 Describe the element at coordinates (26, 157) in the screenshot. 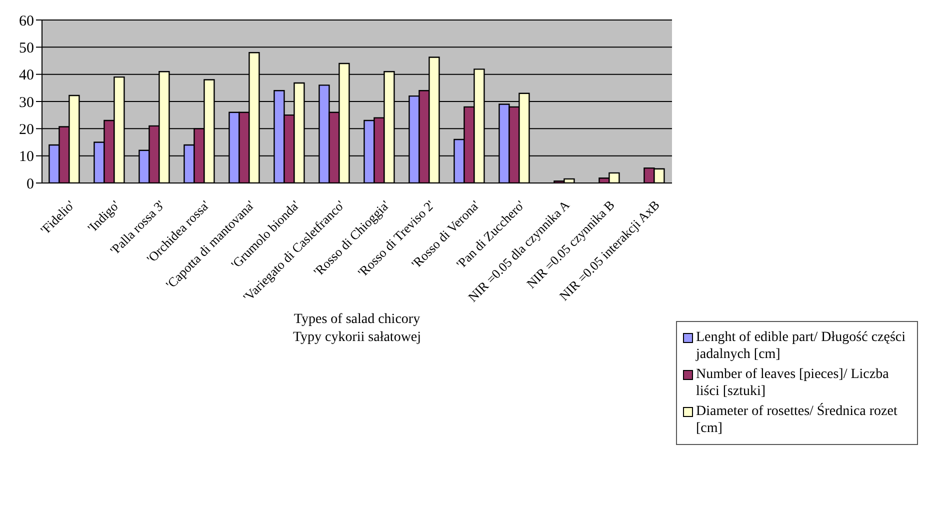

I see `y-tick-label: 10` at that location.